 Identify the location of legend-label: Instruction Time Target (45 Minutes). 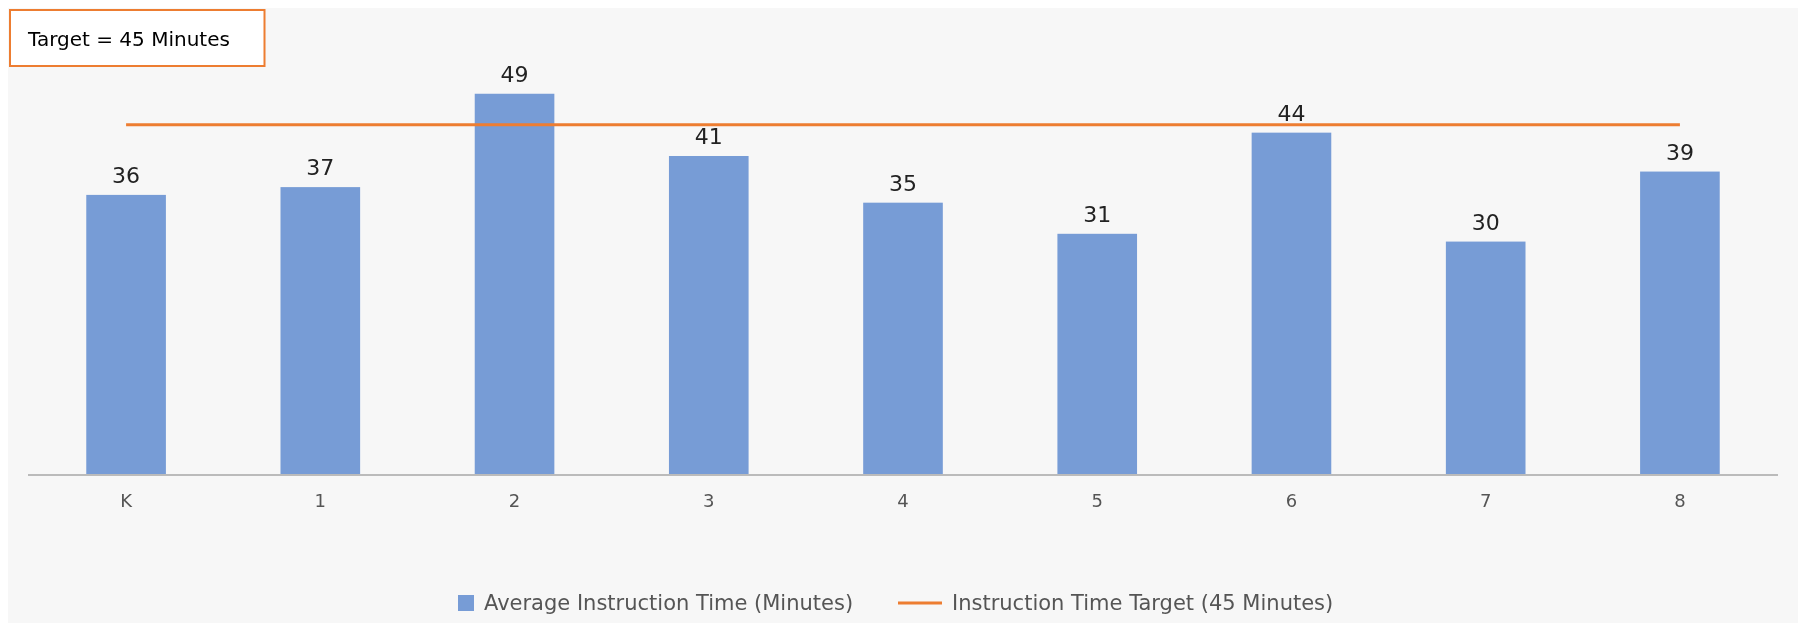
(1143, 603).